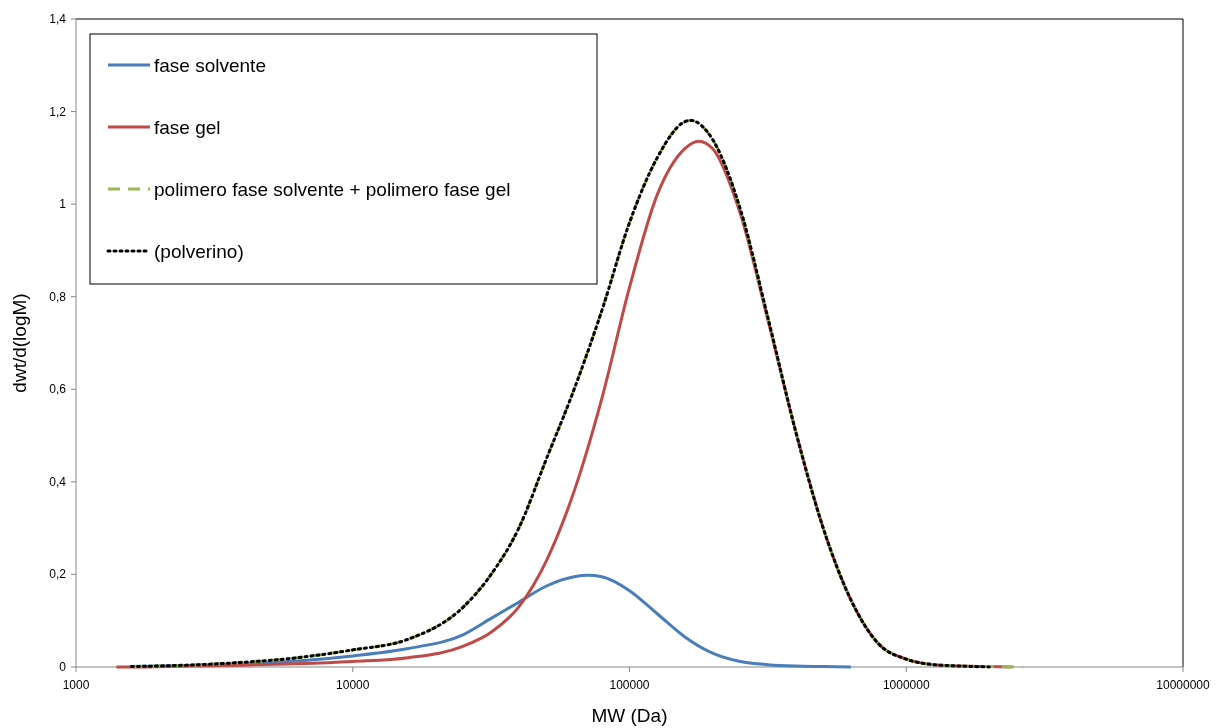 This screenshot has height=728, width=1216. Describe the element at coordinates (210, 65) in the screenshot. I see `legend-label: fase solvente` at that location.